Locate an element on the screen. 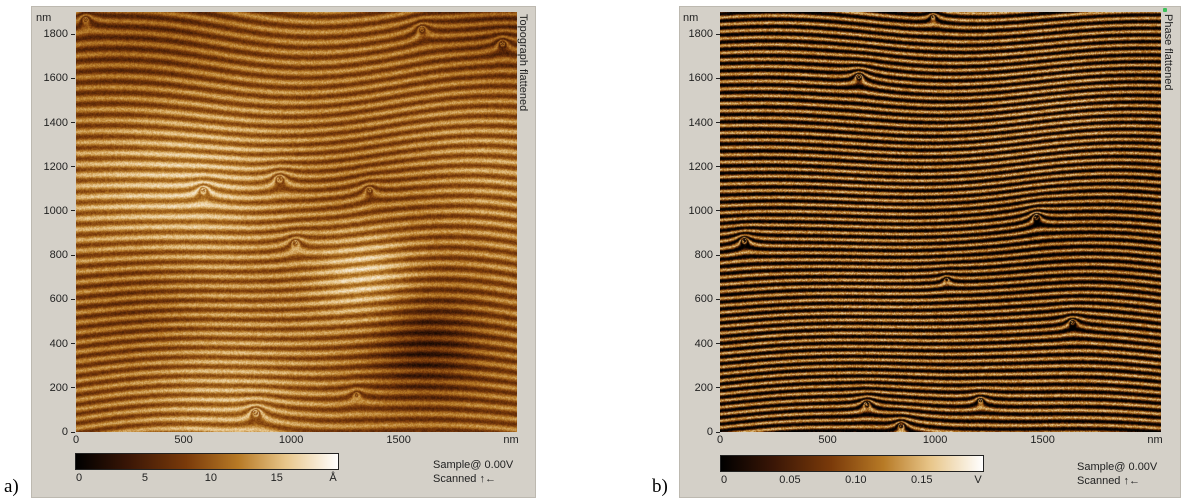  colorbar-unit-label: Å is located at coordinates (333, 478).